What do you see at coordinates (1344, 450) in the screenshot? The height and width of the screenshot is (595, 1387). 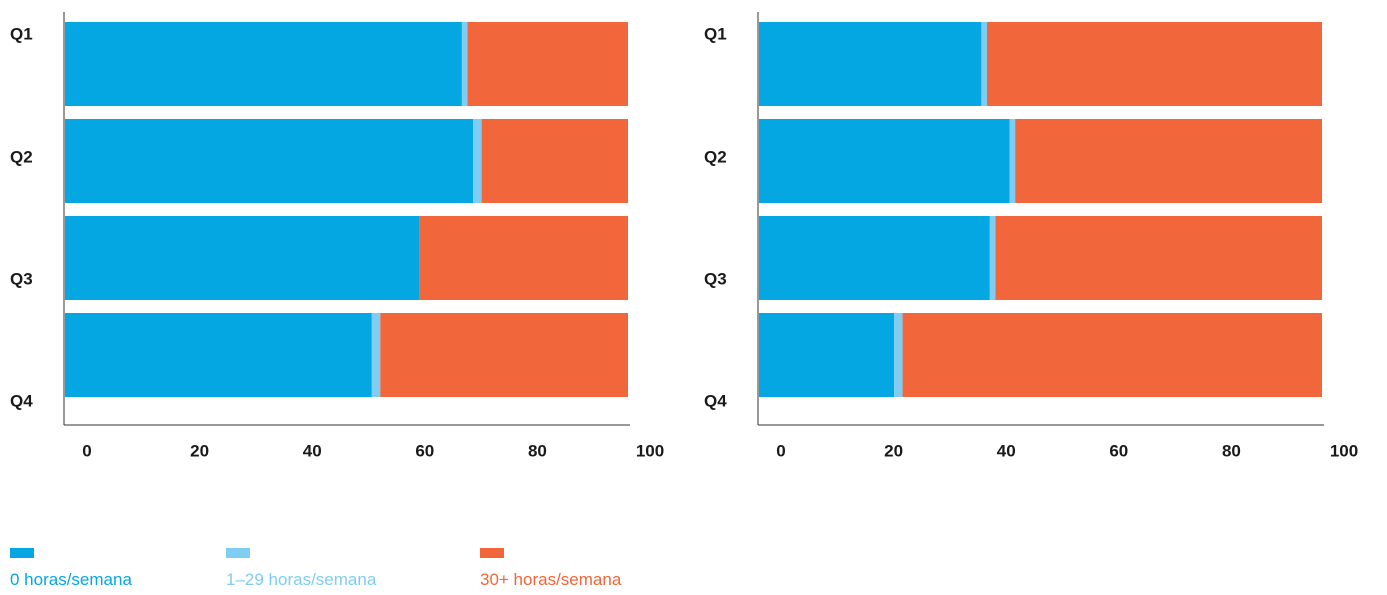 I see `right-x-tick-label: 100` at bounding box center [1344, 450].